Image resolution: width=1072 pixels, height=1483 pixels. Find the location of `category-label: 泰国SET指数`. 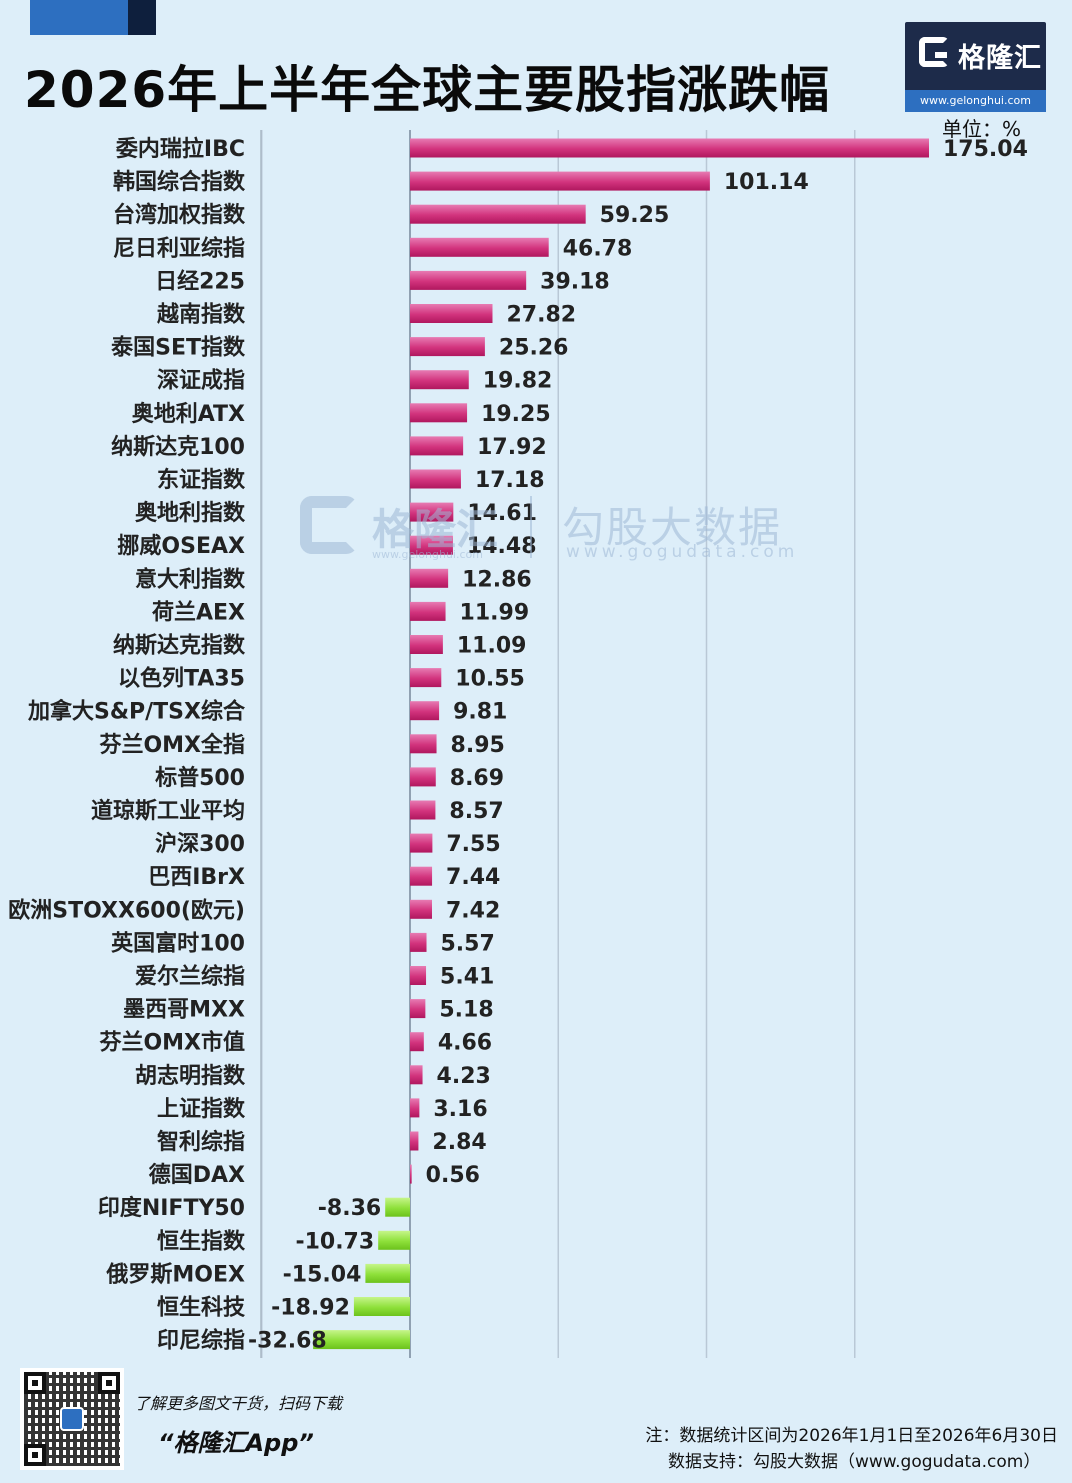

category-label: 泰国SET指数 is located at coordinates (178, 348).